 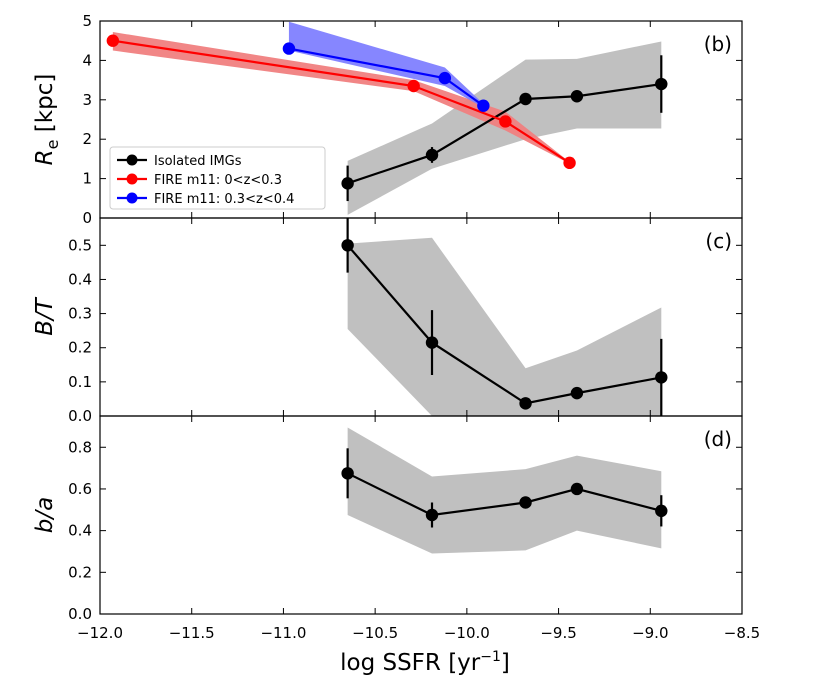 I want to click on legend-label-1: FIRE m11: 0<z<0.3, so click(x=218, y=180).